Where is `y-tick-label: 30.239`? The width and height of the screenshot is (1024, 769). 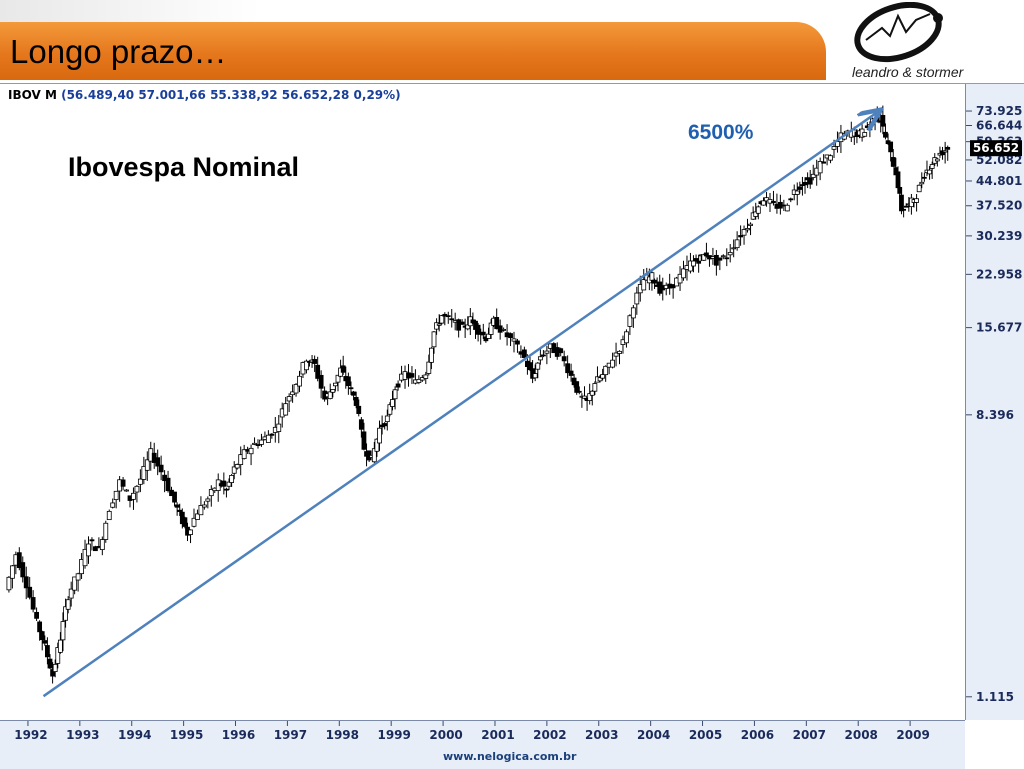 y-tick-label: 30.239 is located at coordinates (999, 236).